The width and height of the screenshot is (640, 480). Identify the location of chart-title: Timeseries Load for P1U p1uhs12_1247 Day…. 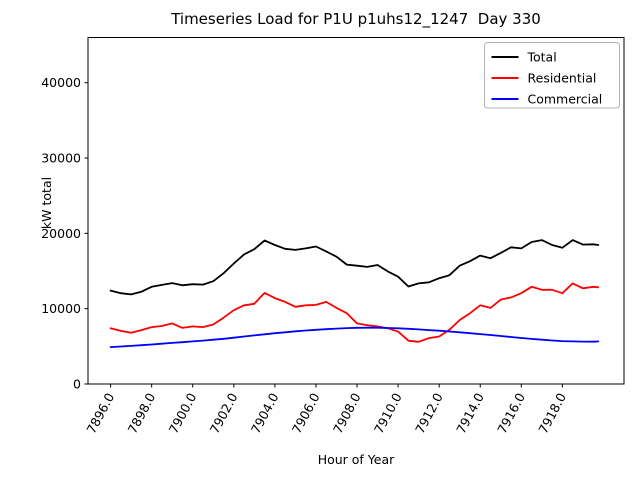
(355, 19).